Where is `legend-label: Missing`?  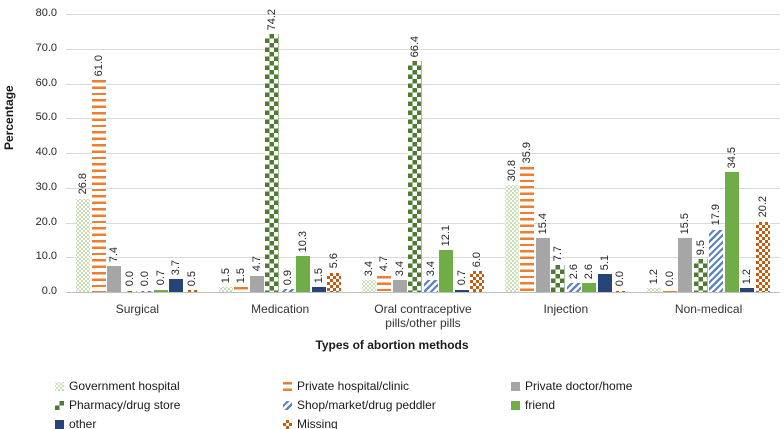
legend-label: Missing is located at coordinates (317, 423).